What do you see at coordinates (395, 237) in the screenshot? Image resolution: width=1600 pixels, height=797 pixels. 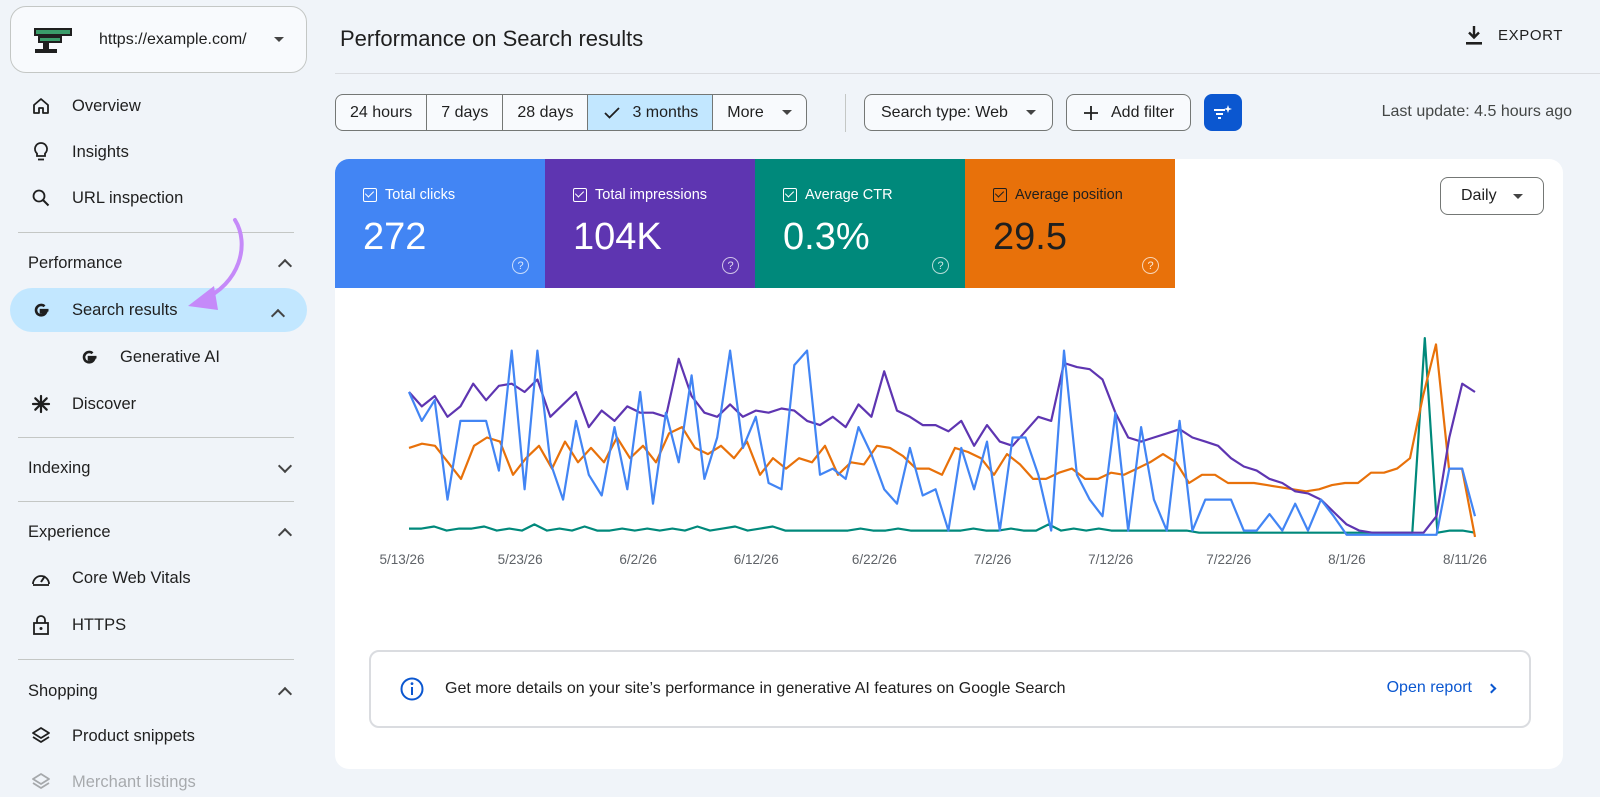 I see `metric-value: 272` at bounding box center [395, 237].